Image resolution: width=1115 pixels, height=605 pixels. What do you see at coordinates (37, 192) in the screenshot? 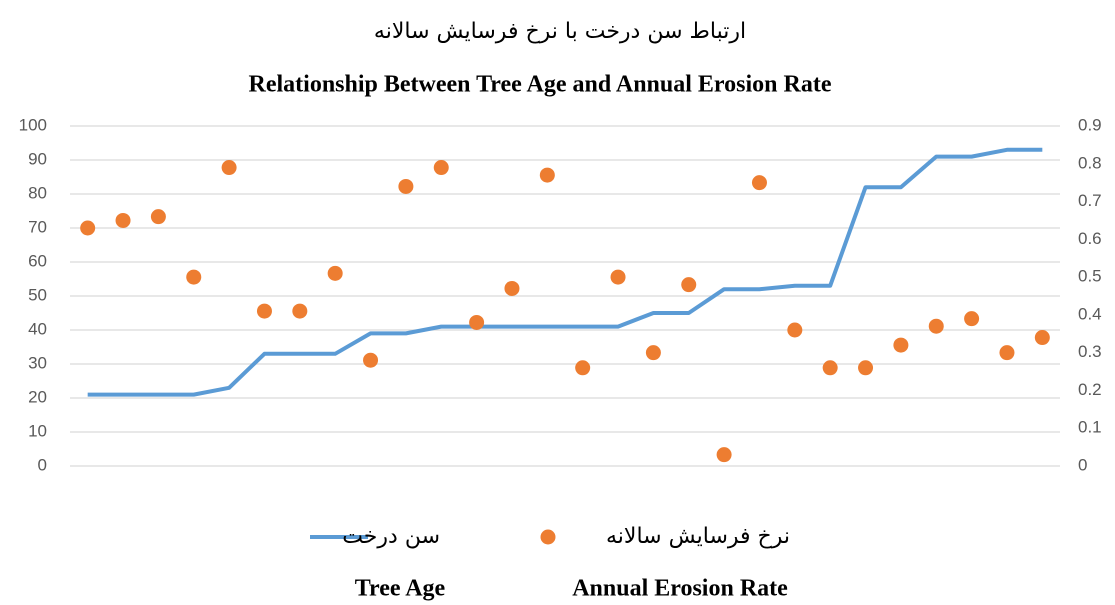
I see `y-tick-label: 80` at bounding box center [37, 192].